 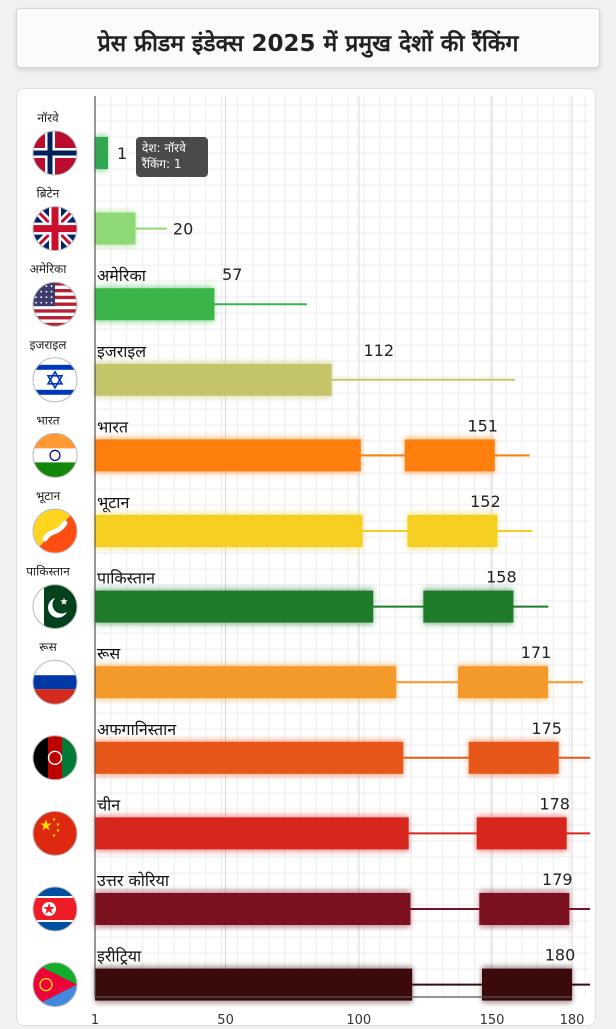 What do you see at coordinates (109, 804) in the screenshot?
I see `bar-label: चीन` at bounding box center [109, 804].